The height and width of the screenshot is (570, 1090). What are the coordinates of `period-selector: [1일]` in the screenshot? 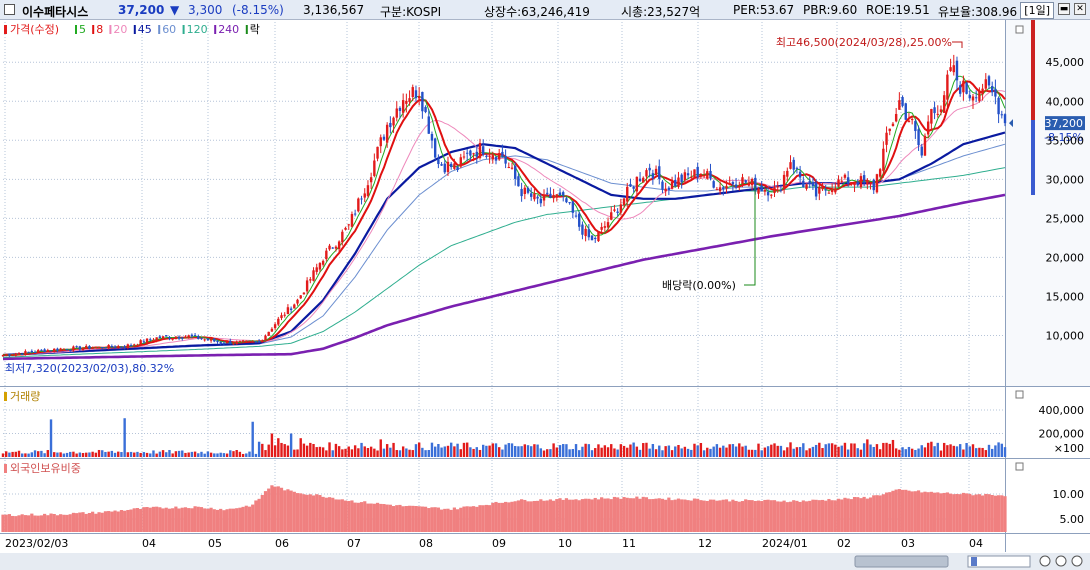 It's located at (1037, 10).